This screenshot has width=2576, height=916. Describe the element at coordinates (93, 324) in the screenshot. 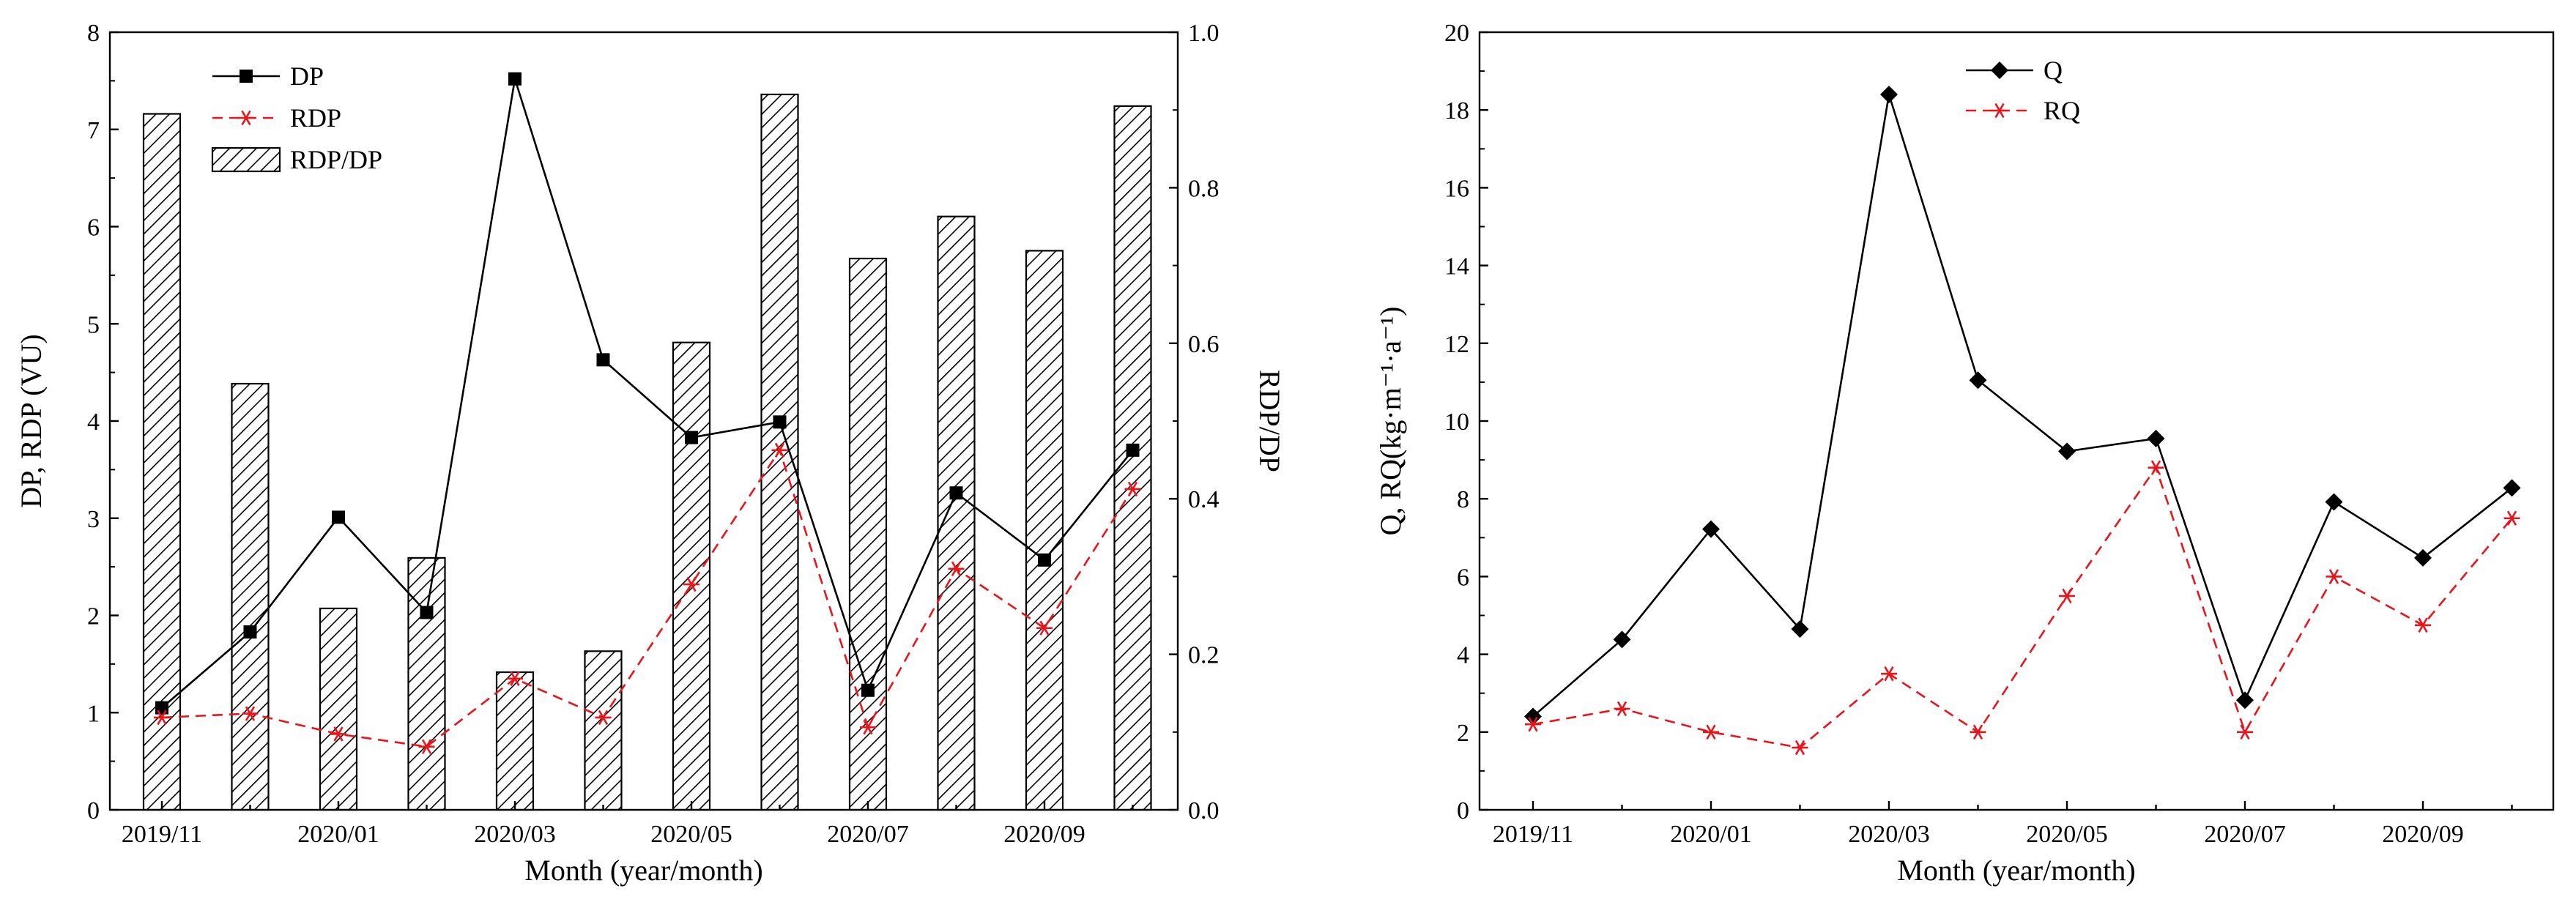

I see `y-tick-label: 5` at that location.